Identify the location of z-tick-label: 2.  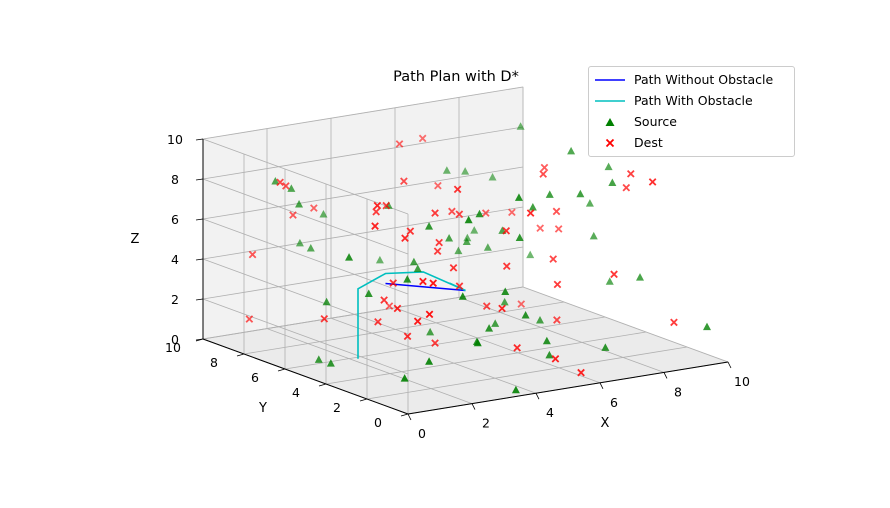
(175, 299).